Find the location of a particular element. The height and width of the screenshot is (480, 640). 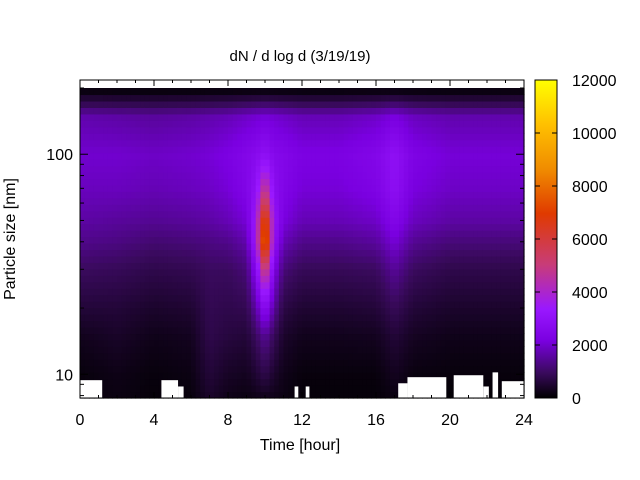

colorbar-tick-label: 4000 is located at coordinates (590, 293).